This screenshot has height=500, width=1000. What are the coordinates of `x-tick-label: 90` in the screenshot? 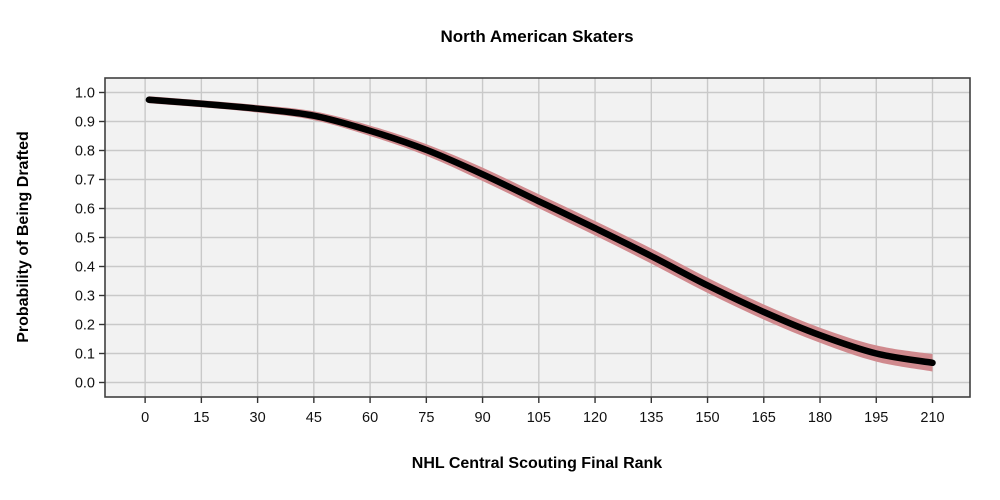 It's located at (483, 418).